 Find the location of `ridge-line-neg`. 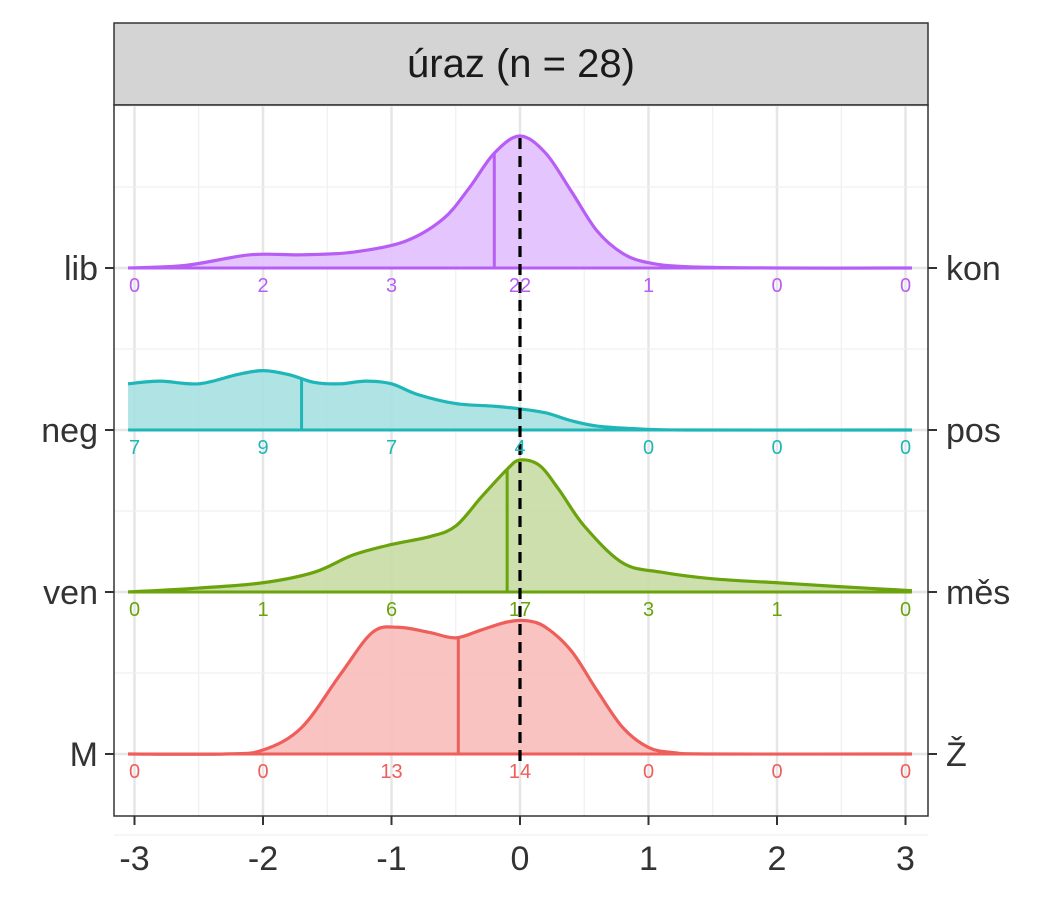

ridge-line-neg is located at coordinates (519, 400).